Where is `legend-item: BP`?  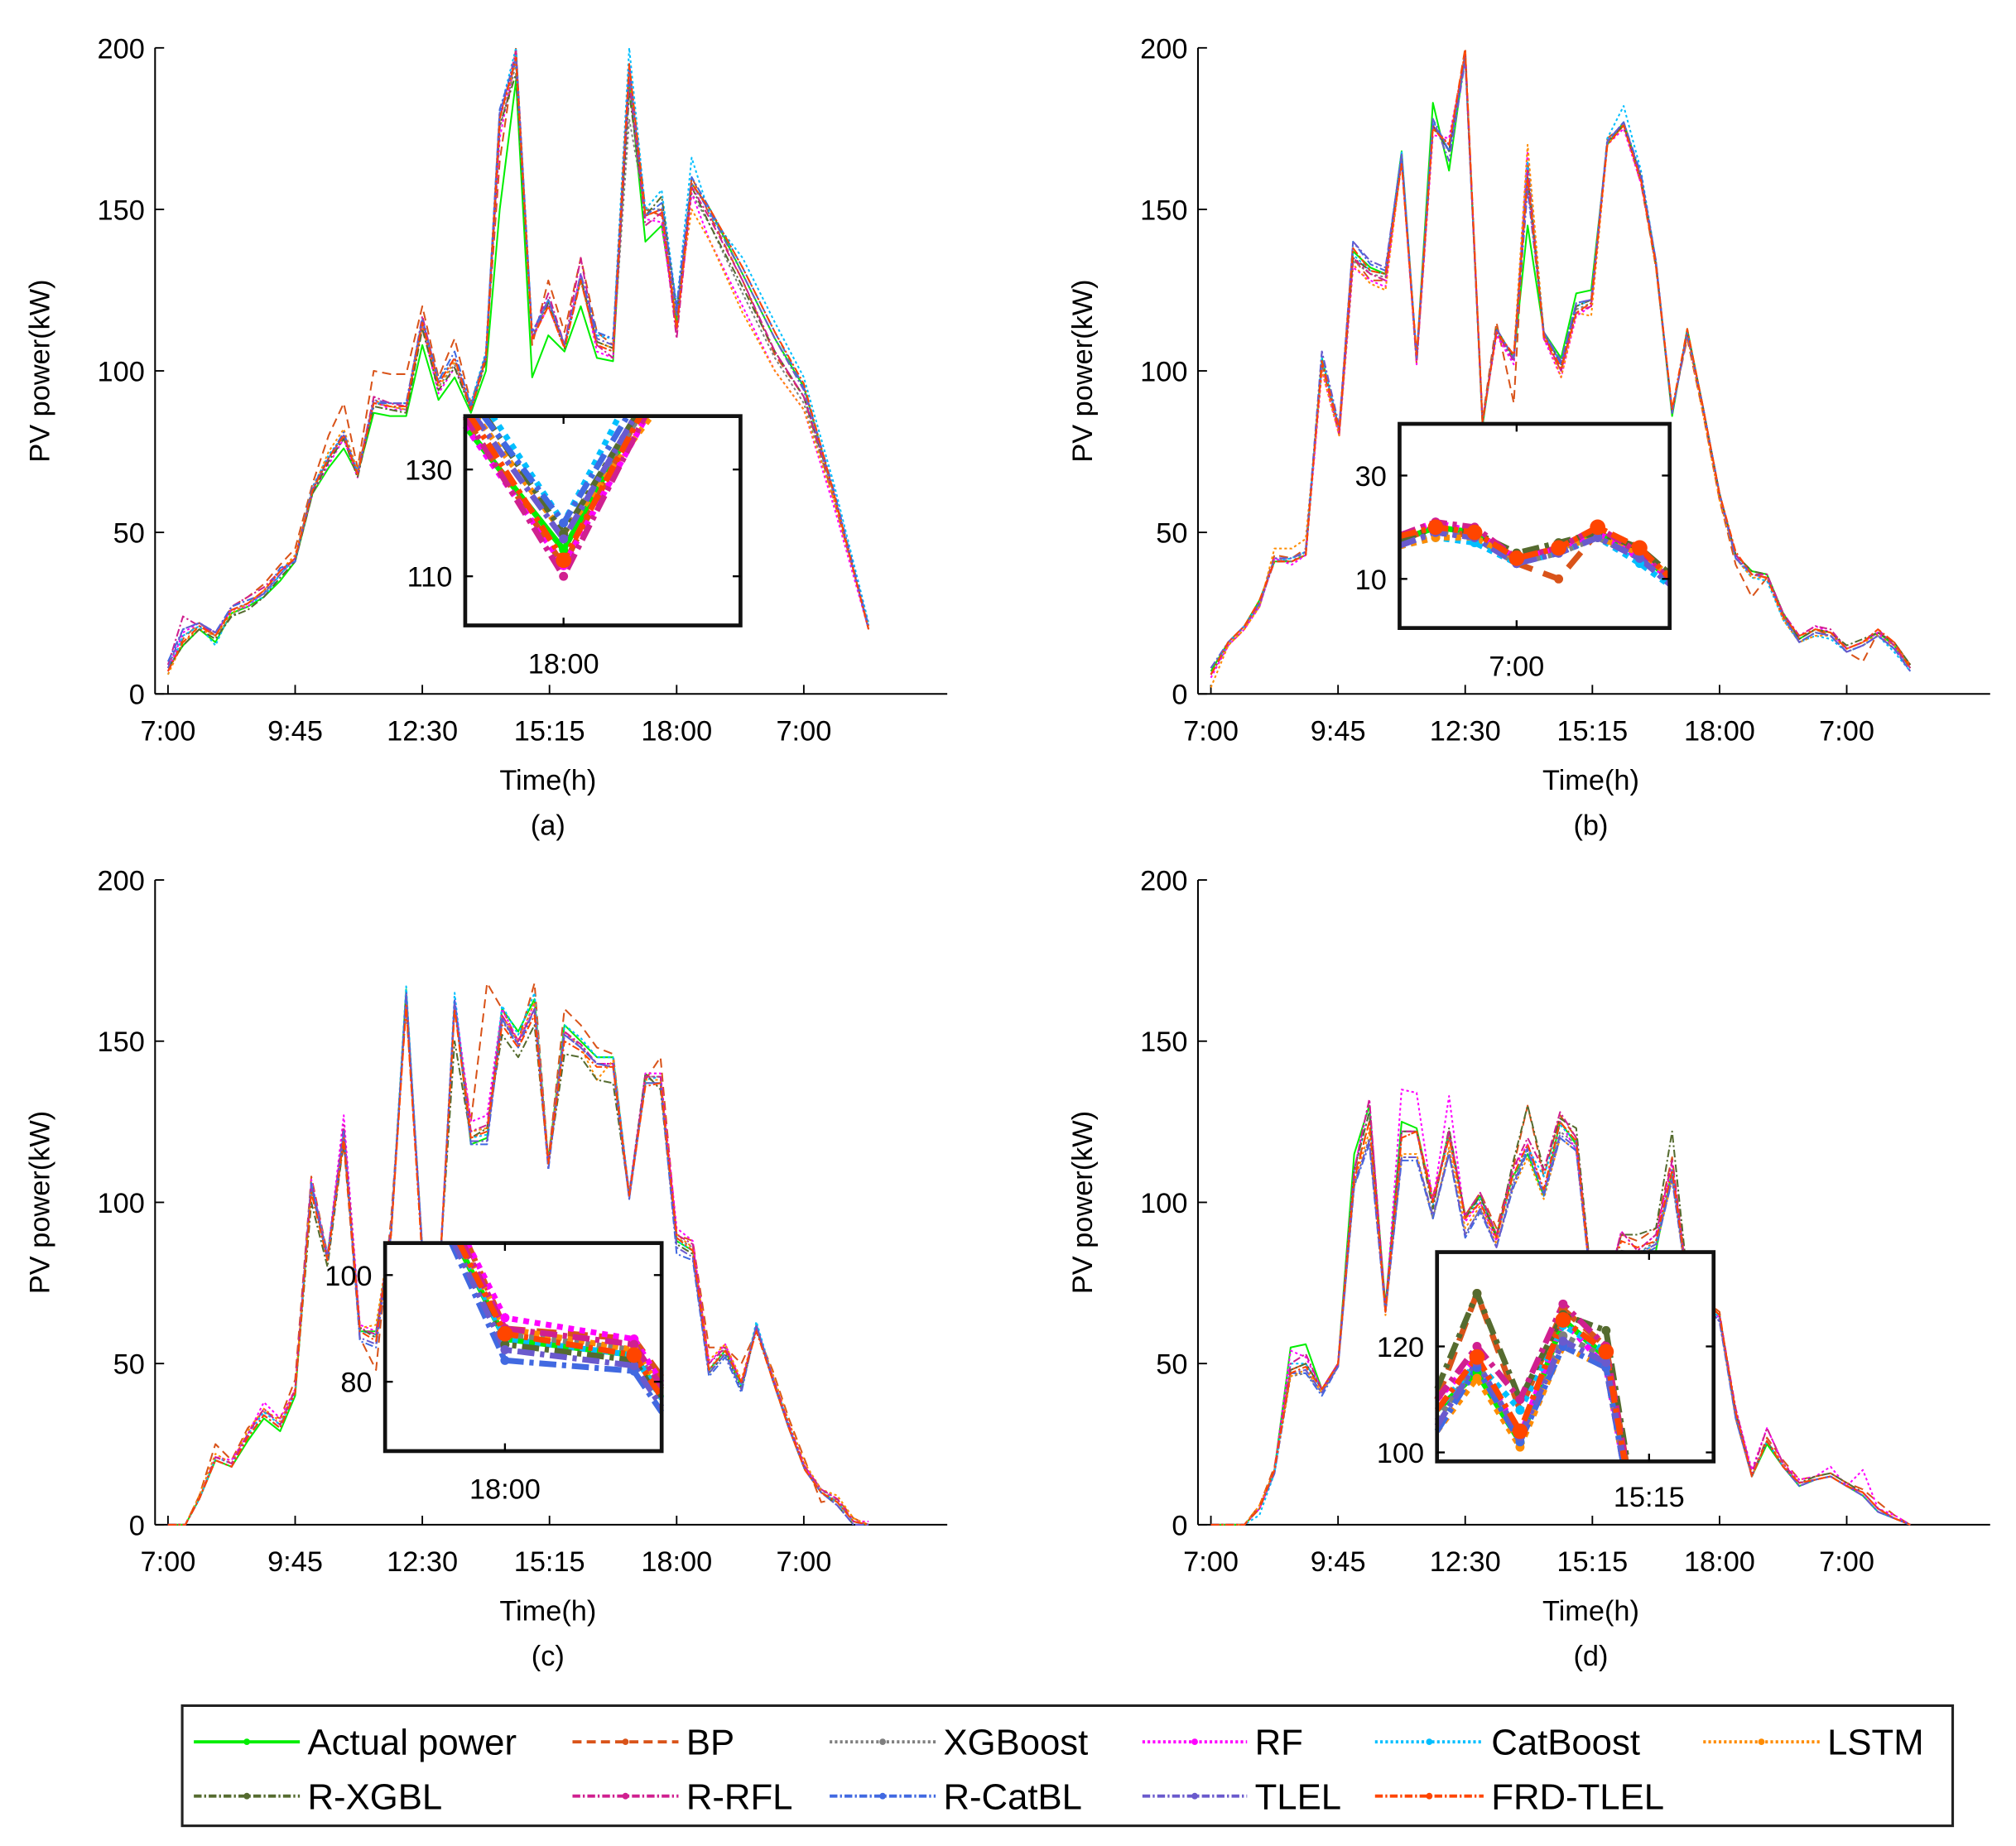 legend-item: BP is located at coordinates (653, 1743).